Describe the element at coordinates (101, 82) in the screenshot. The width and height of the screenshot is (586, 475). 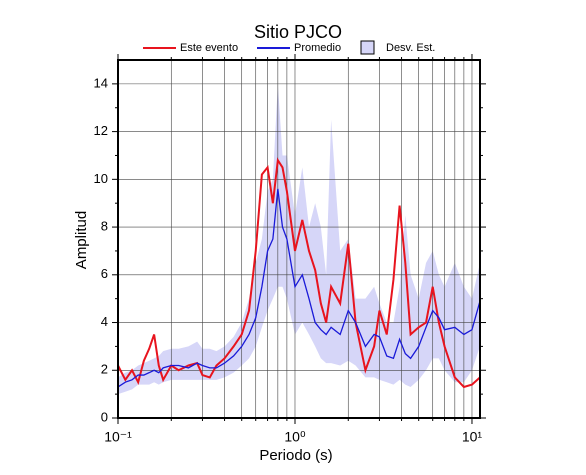
I see `y-tick-label: 14` at that location.